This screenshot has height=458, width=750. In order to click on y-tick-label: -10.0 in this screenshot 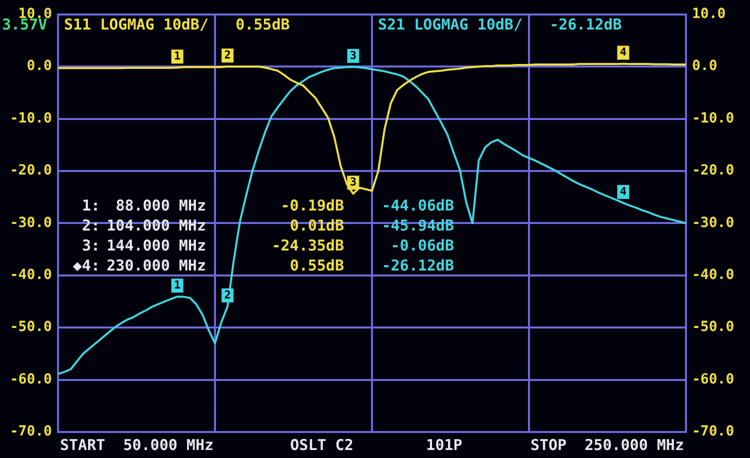, I will do `click(31, 118)`.